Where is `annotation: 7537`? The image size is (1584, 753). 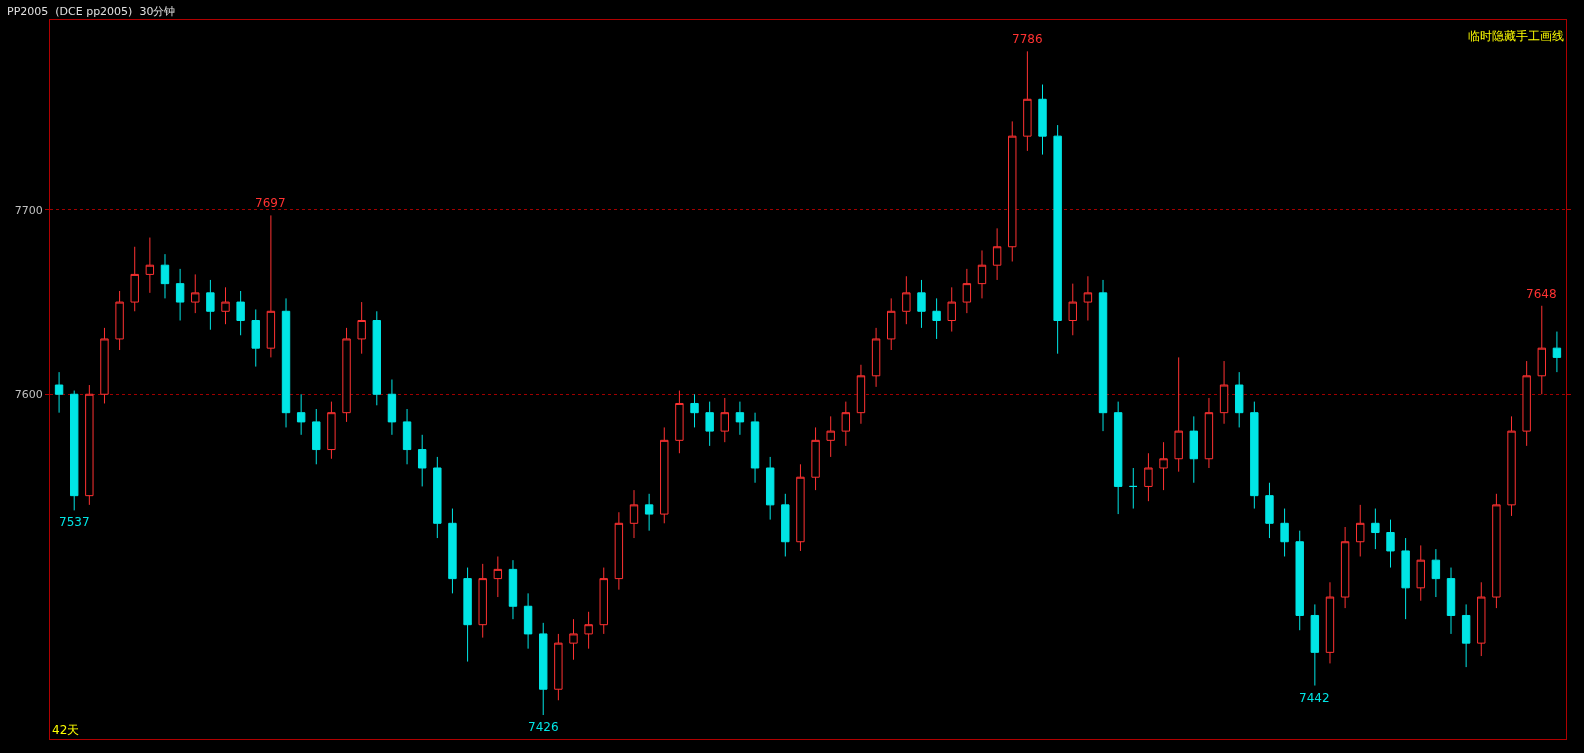
annotation: 7537 is located at coordinates (74, 522).